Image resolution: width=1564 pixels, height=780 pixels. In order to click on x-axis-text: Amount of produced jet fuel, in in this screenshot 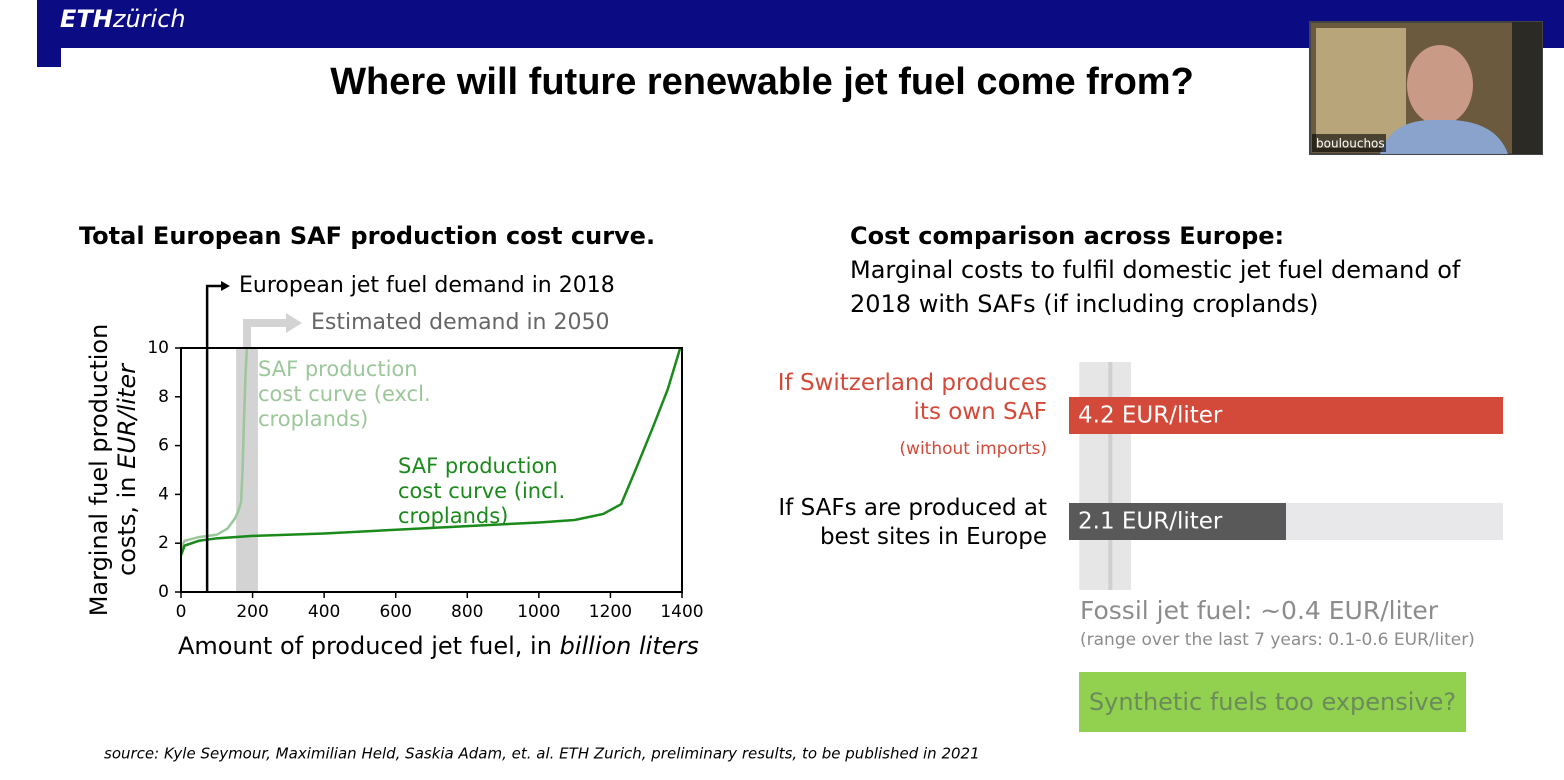, I will do `click(365, 646)`.